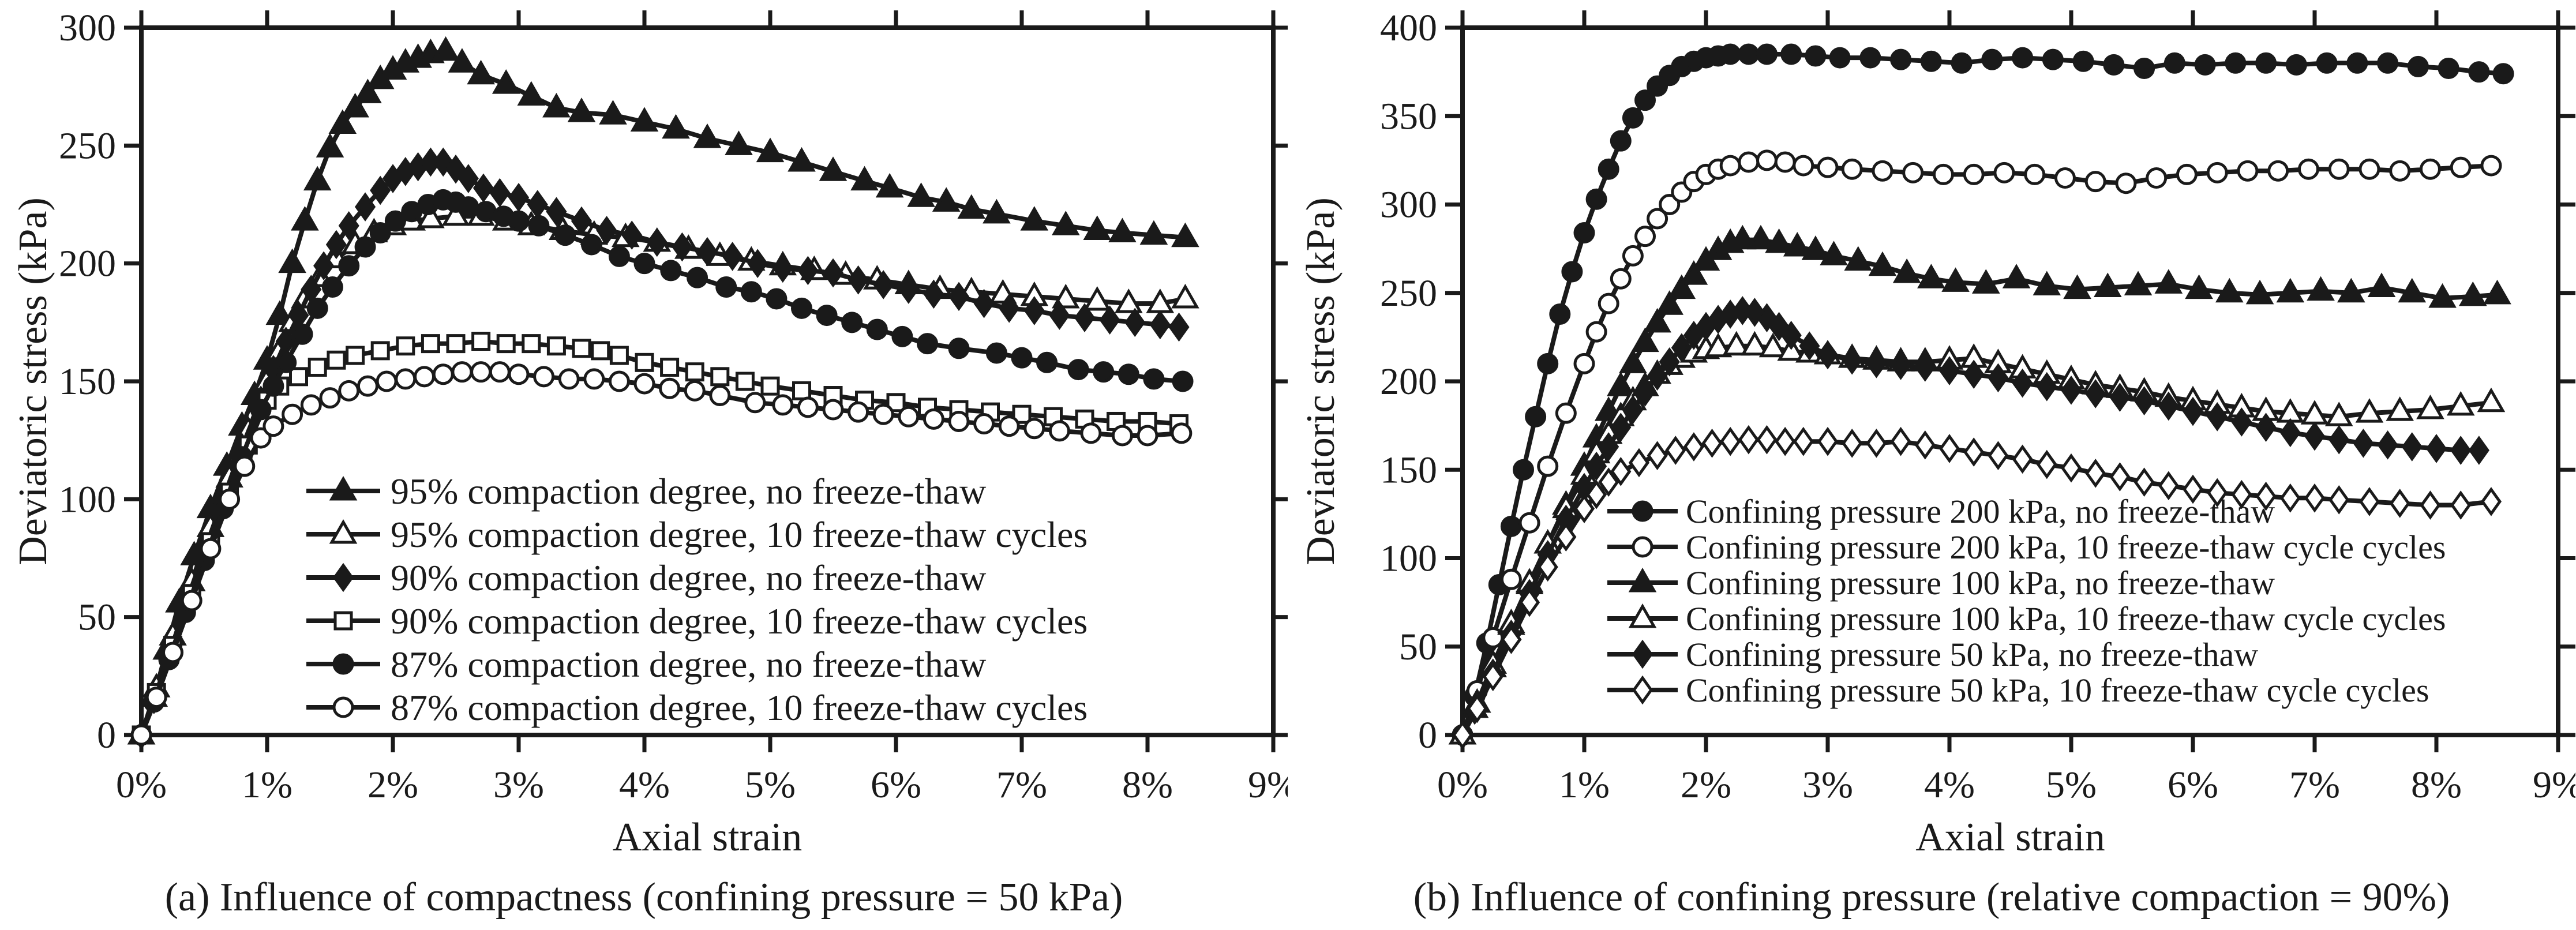 The height and width of the screenshot is (930, 2576). I want to click on y-tick-label: 200, so click(1408, 382).